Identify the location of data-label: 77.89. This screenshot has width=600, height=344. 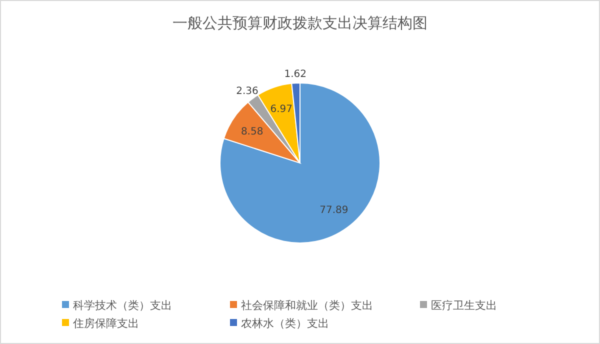
(334, 210).